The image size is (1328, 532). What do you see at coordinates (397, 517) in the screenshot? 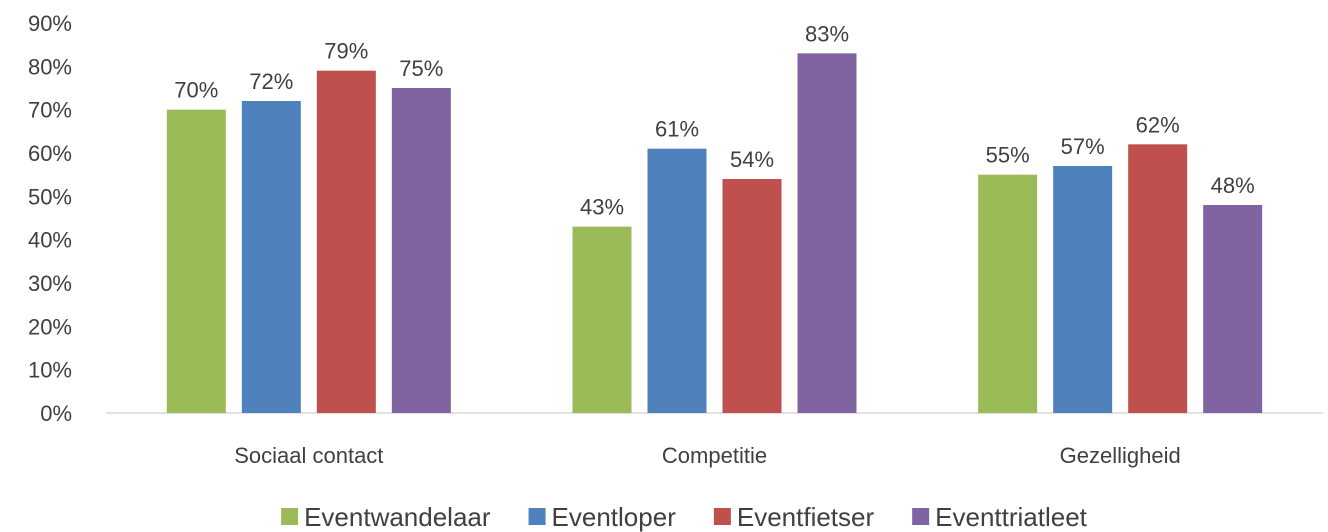
I see `legend-label: Eventwandelaar` at bounding box center [397, 517].